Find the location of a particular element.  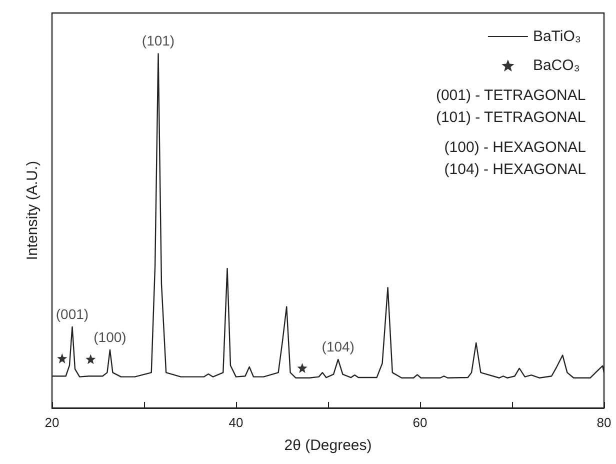

annotation: (104) is located at coordinates (338, 346).